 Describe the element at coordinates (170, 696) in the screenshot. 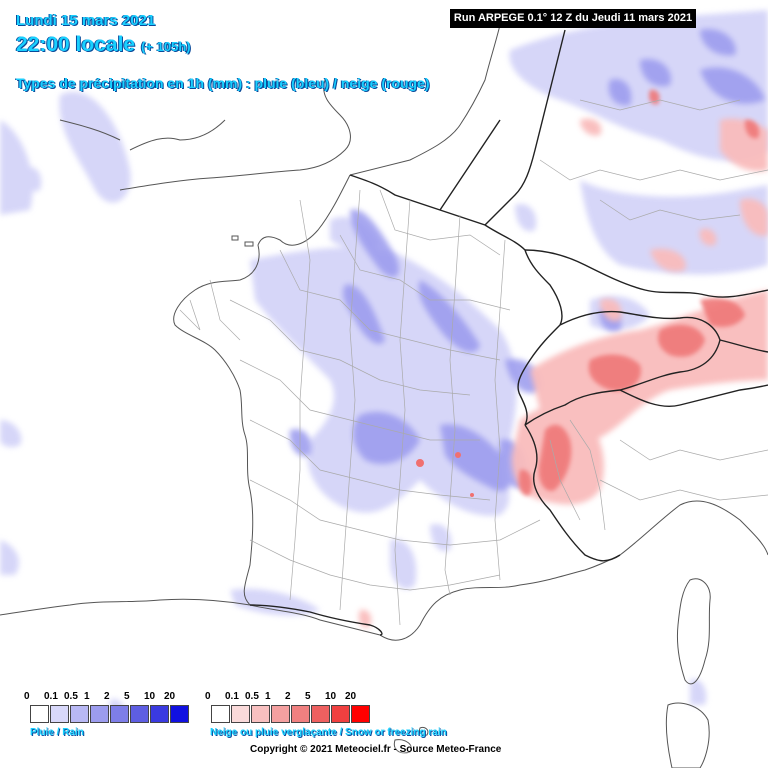

I see `rain-legend-tick: 20` at that location.